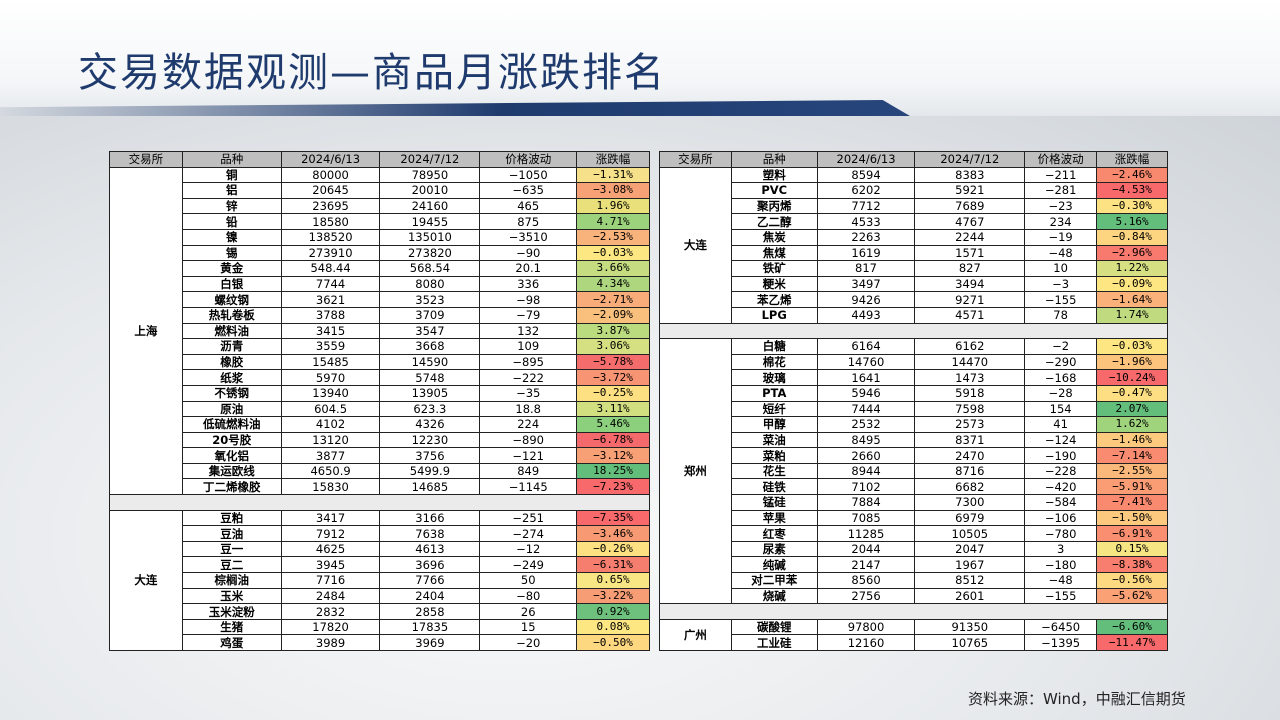 Image resolution: width=1280 pixels, height=720 pixels. Describe the element at coordinates (430, 299) in the screenshot. I see `price-new: 3523` at that location.